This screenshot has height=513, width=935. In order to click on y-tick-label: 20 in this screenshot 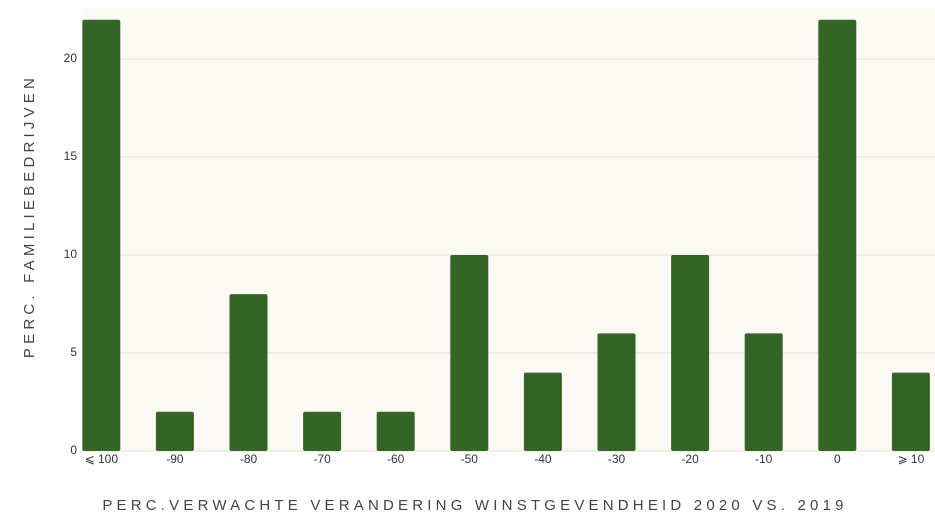, I will do `click(71, 58)`.